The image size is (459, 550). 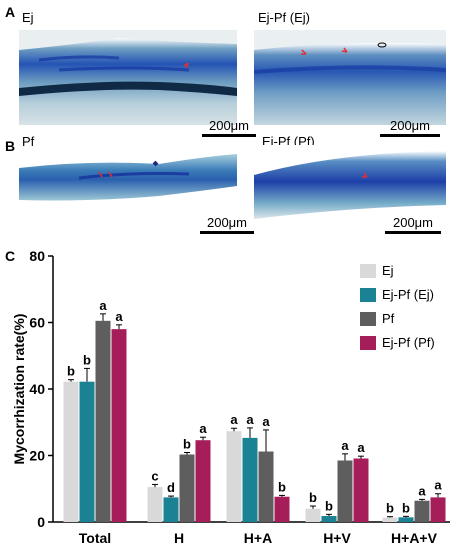 What do you see at coordinates (10, 12) in the screenshot?
I see `panel-letter-a: A` at bounding box center [10, 12].